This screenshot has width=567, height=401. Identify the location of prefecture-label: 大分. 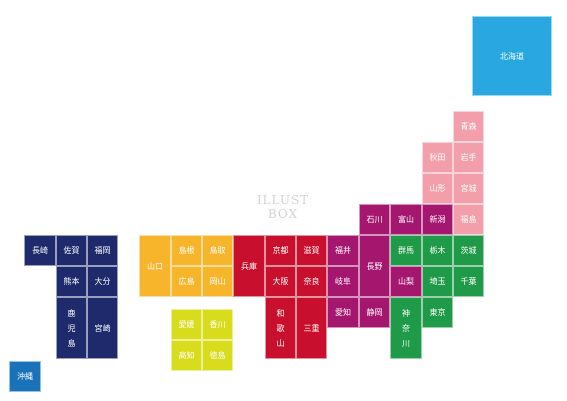
(102, 281).